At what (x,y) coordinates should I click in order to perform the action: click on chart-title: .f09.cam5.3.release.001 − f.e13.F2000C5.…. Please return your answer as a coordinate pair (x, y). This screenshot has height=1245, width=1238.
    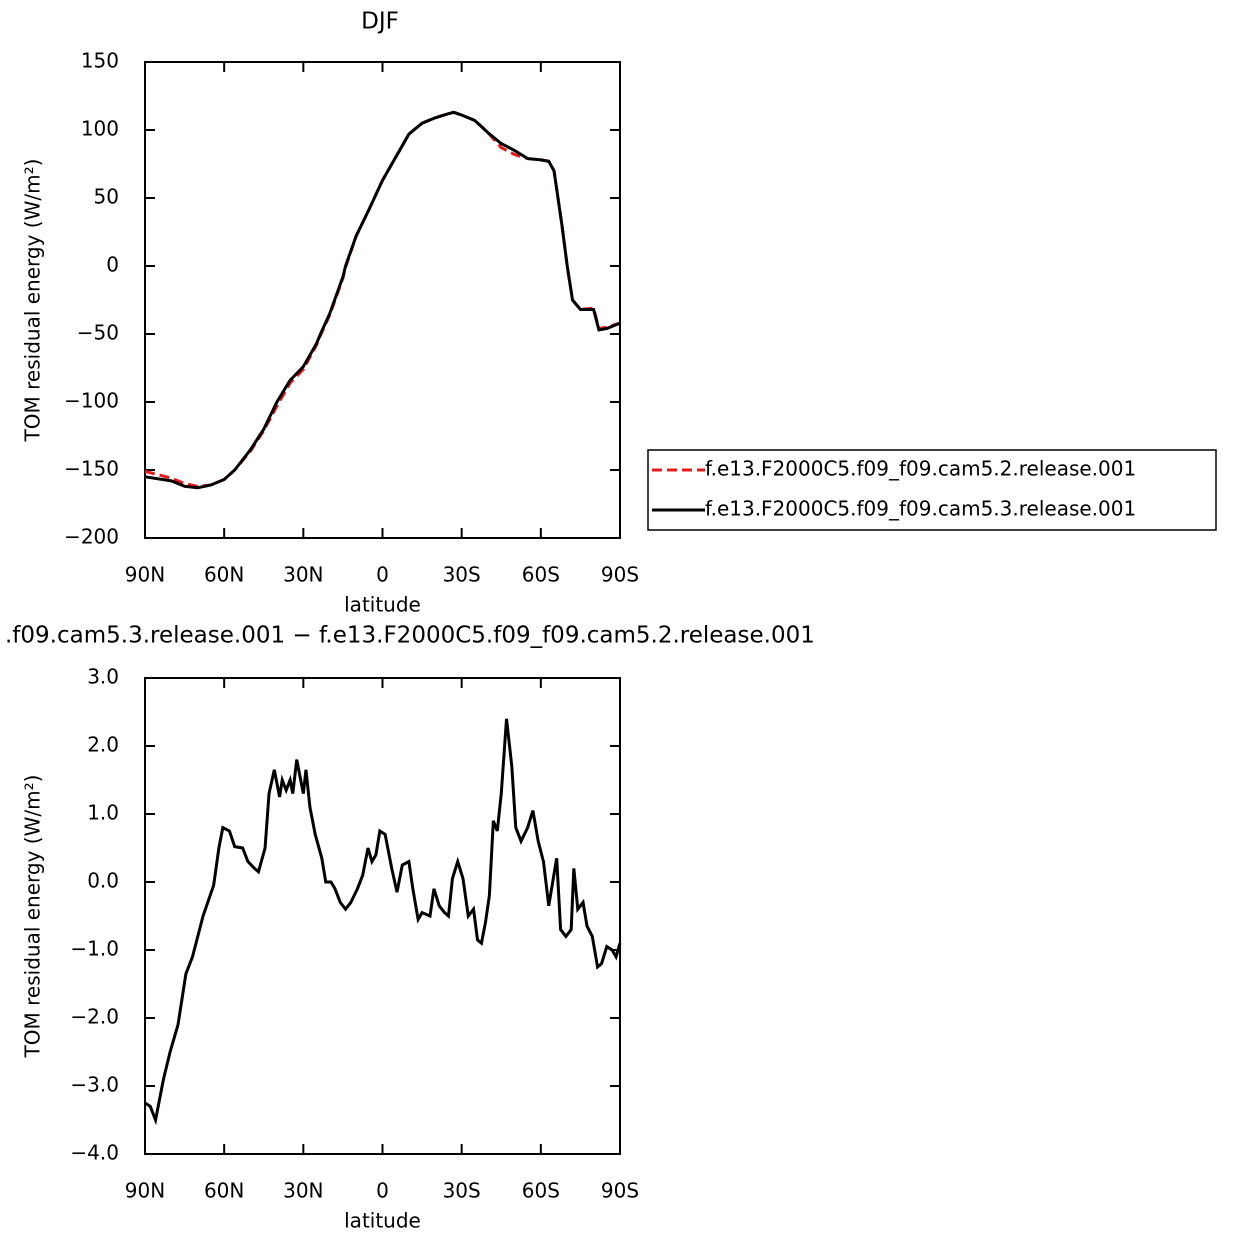
    Looking at the image, I should click on (410, 636).